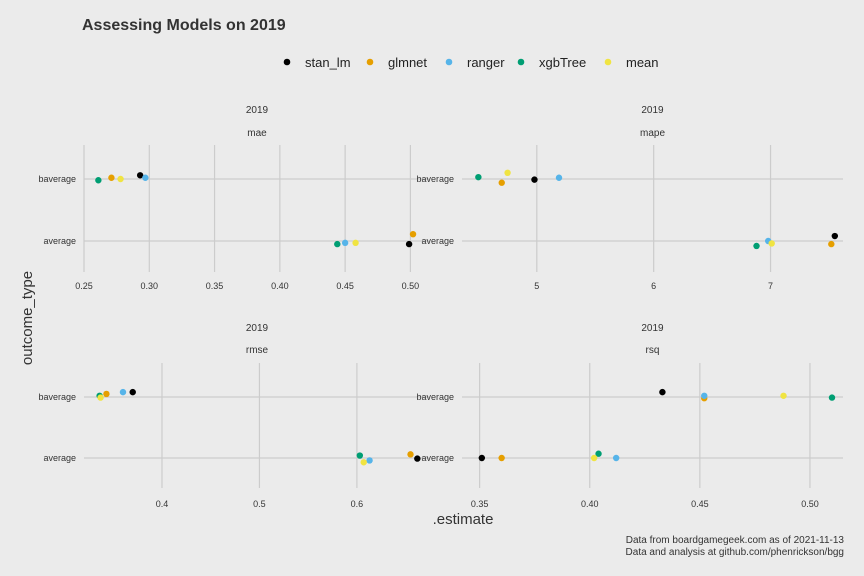  What do you see at coordinates (413, 234) in the screenshot?
I see `point-mae-average-glmnet` at bounding box center [413, 234].